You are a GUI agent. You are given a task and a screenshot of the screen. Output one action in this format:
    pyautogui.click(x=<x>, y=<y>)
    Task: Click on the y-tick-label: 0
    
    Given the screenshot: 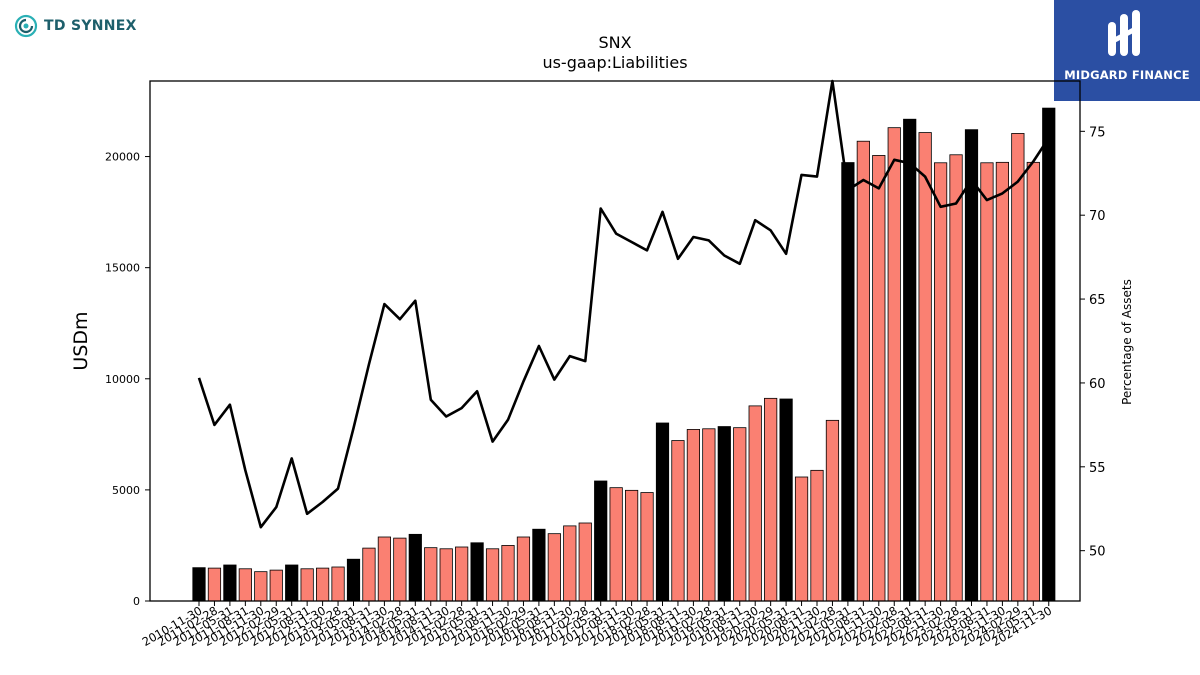 What is the action you would take?
    pyautogui.click(x=136, y=601)
    